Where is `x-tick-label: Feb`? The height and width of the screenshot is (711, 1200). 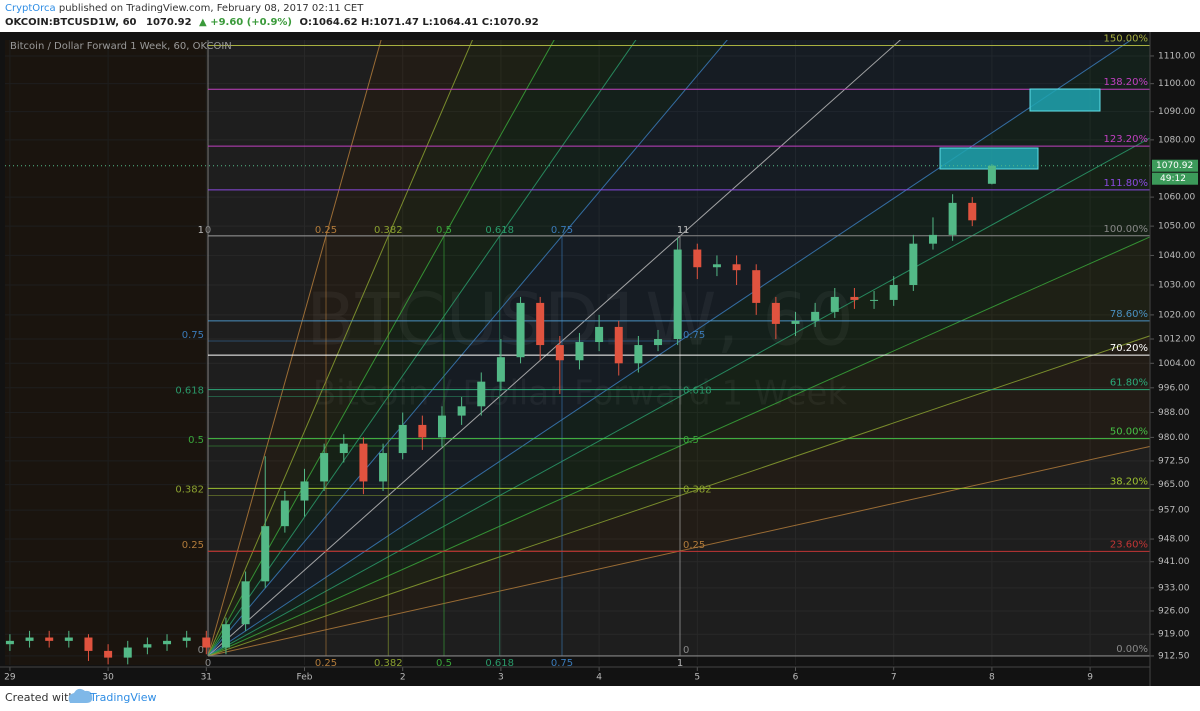 x-tick-label: Feb is located at coordinates (305, 678).